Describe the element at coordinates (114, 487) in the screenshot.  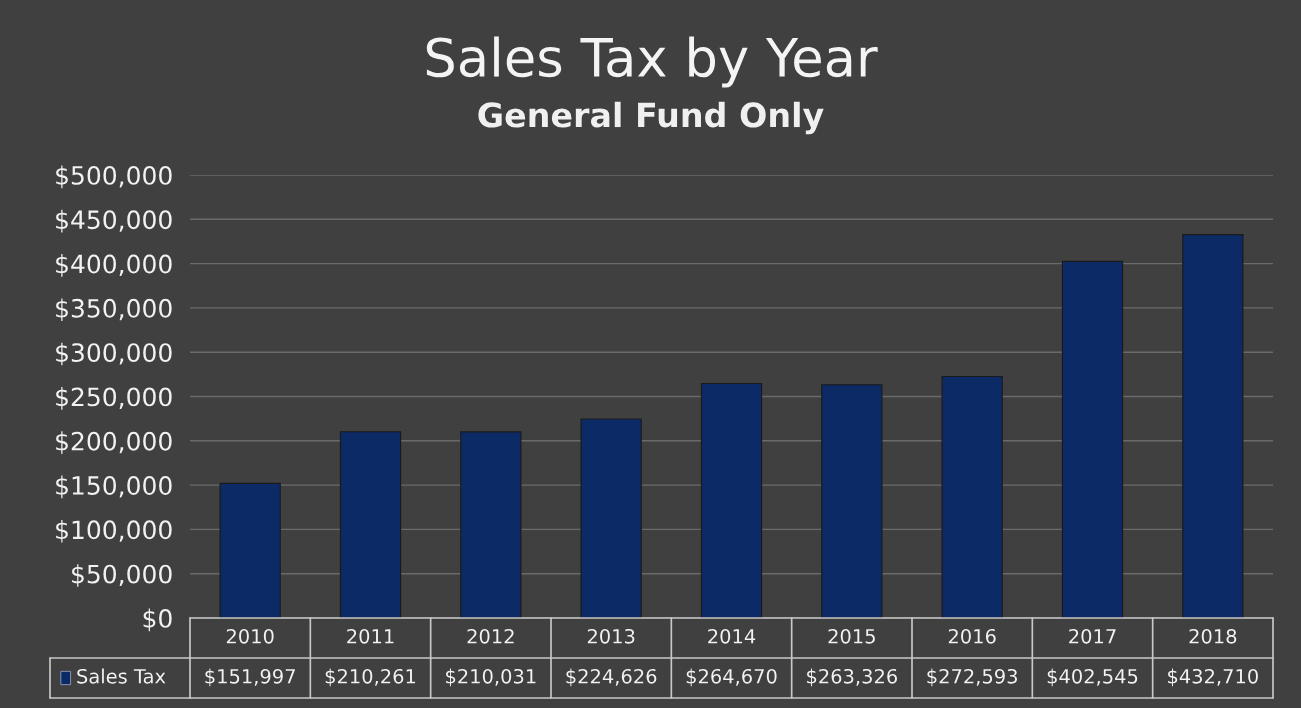
I see `y-tick-label: $150,000` at that location.